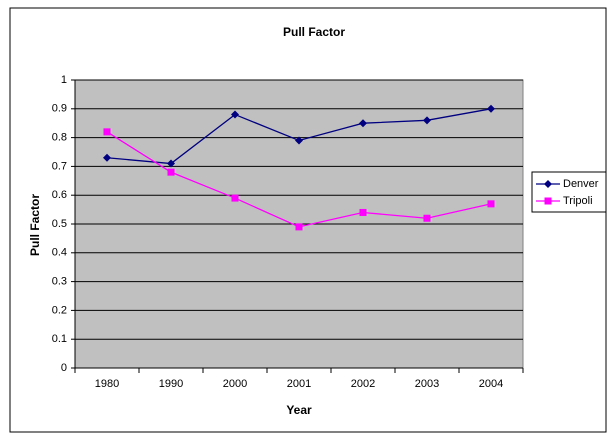 Image resolution: width=612 pixels, height=440 pixels. What do you see at coordinates (64, 368) in the screenshot?
I see `y-tick-label: 0` at bounding box center [64, 368].